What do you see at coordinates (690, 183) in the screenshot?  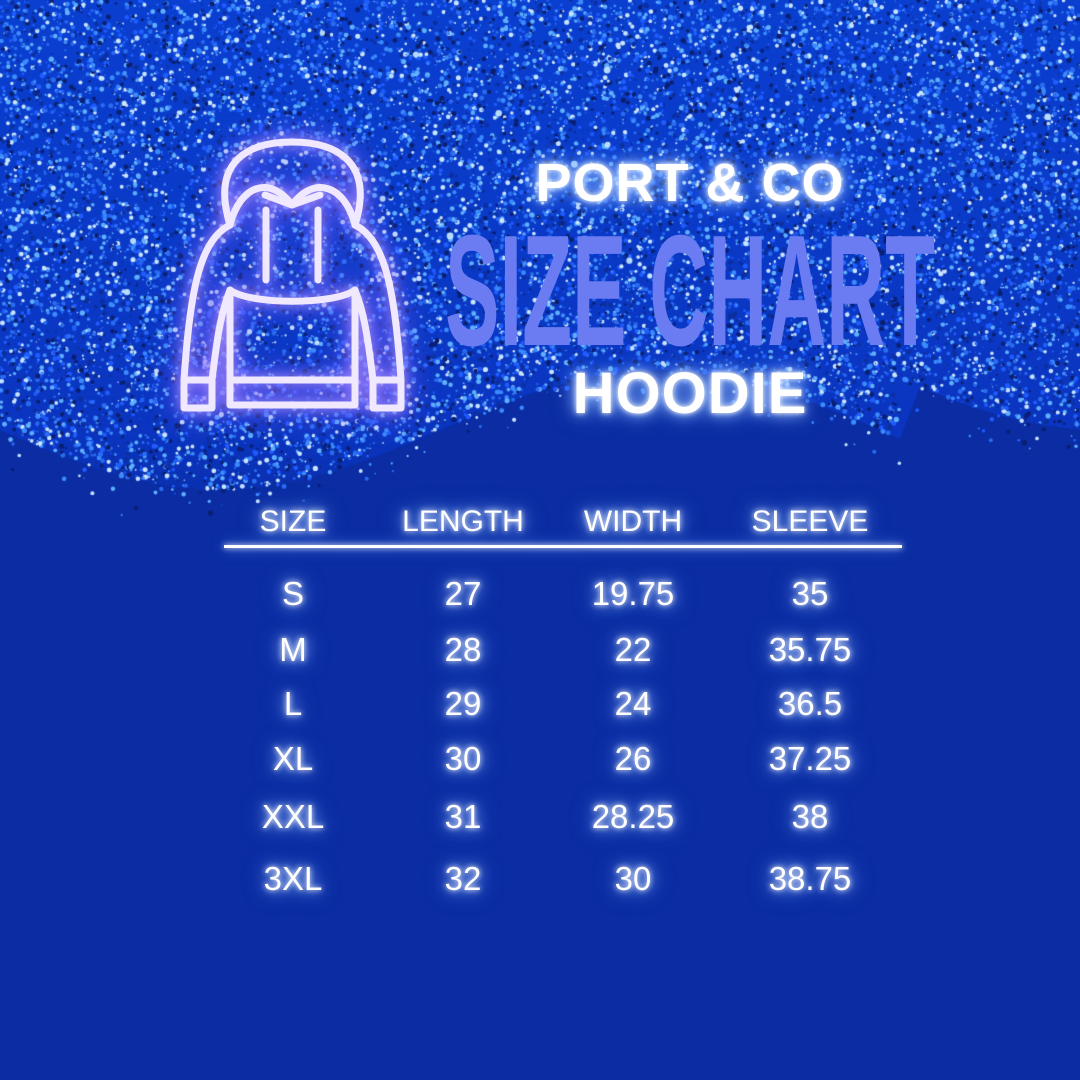 I see `brand-name: PORT & CO` at bounding box center [690, 183].